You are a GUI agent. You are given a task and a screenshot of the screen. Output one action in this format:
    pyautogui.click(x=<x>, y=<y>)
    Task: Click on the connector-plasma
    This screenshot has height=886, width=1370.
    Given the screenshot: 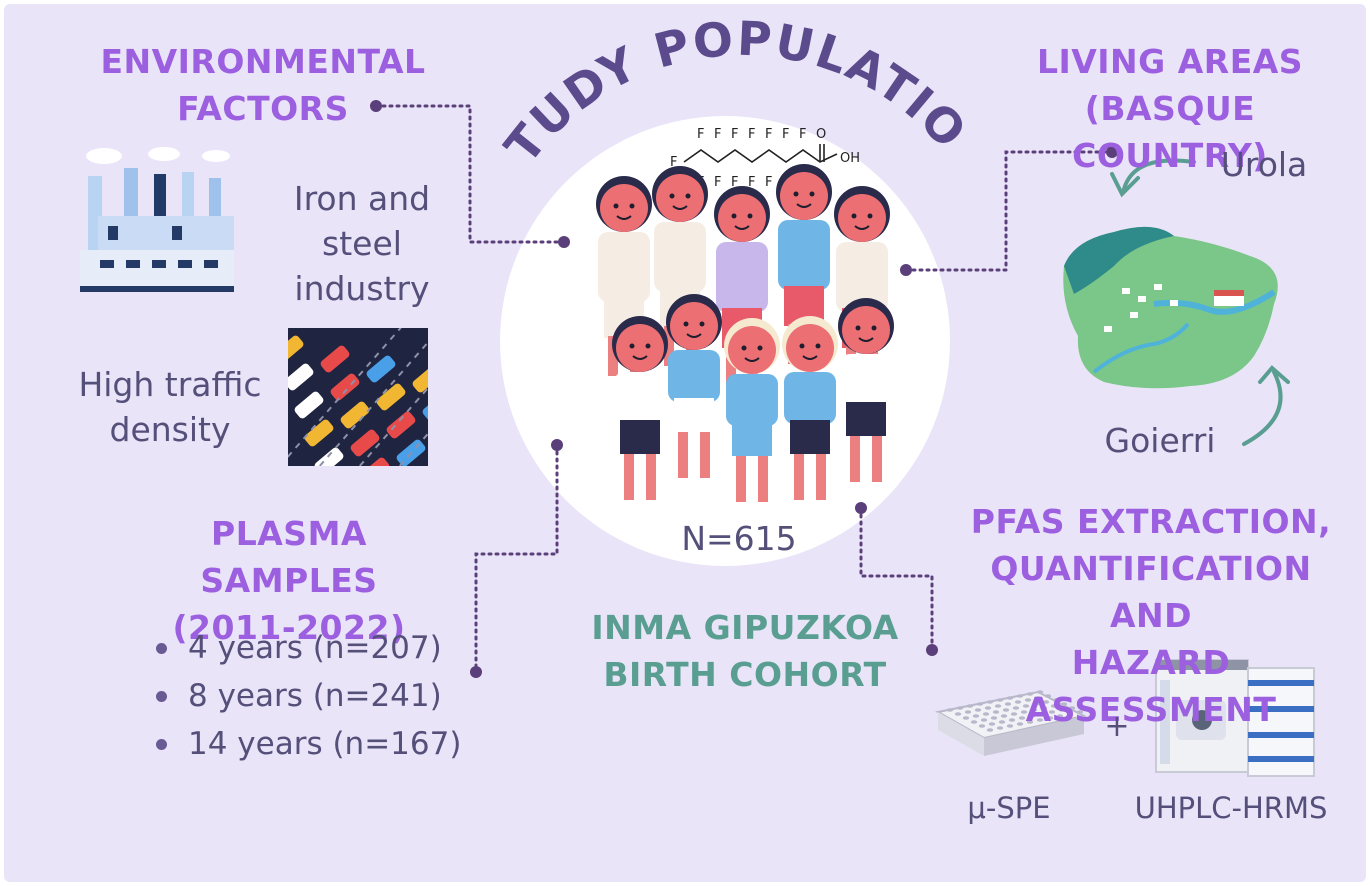 What is the action you would take?
    pyautogui.click(x=516, y=558)
    